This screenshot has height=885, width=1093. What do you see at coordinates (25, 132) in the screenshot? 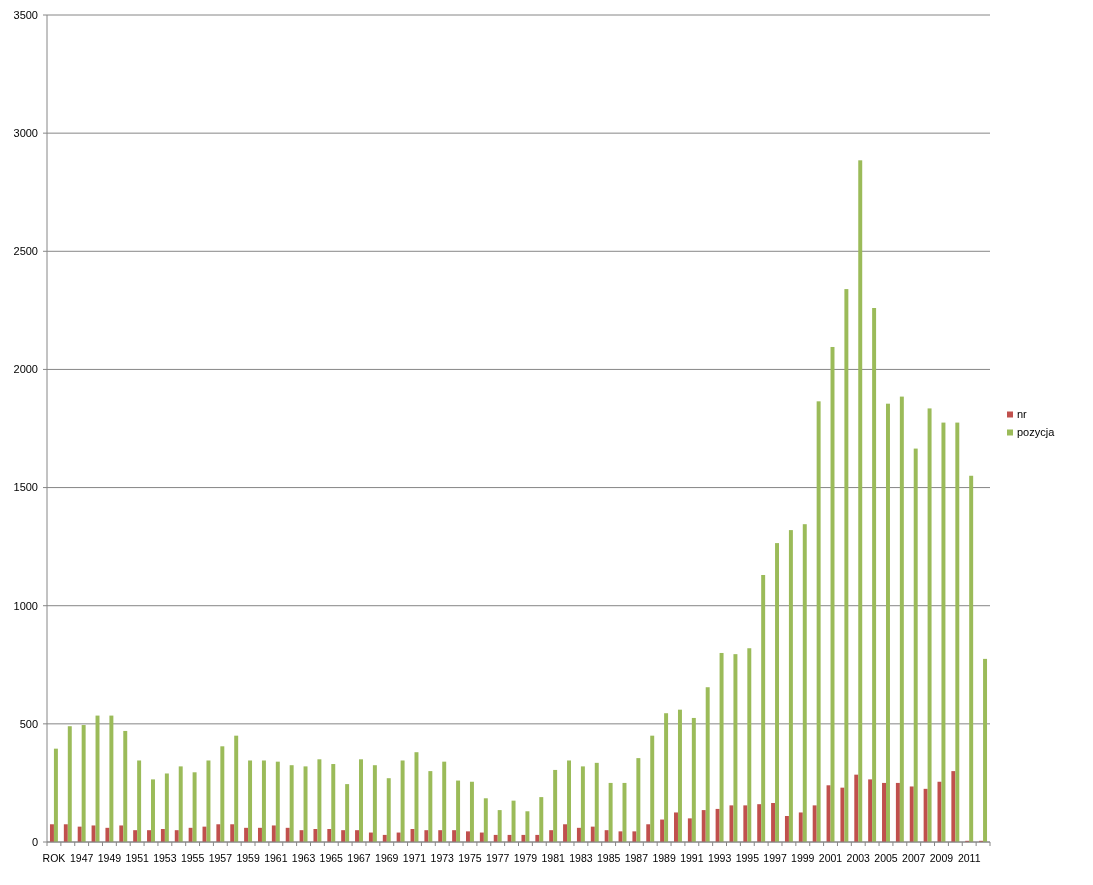
I see `y-tick-label: 3000` at bounding box center [25, 132].